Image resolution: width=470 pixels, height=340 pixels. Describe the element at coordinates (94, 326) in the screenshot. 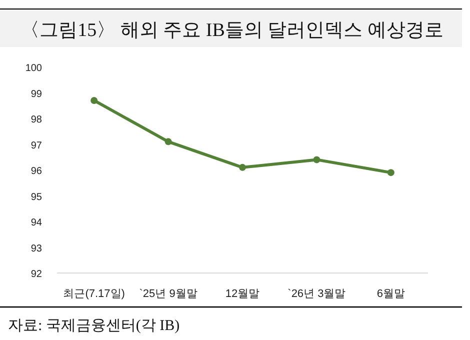

I see `text: 자료: 국제금융센터(각 IB)` at that location.